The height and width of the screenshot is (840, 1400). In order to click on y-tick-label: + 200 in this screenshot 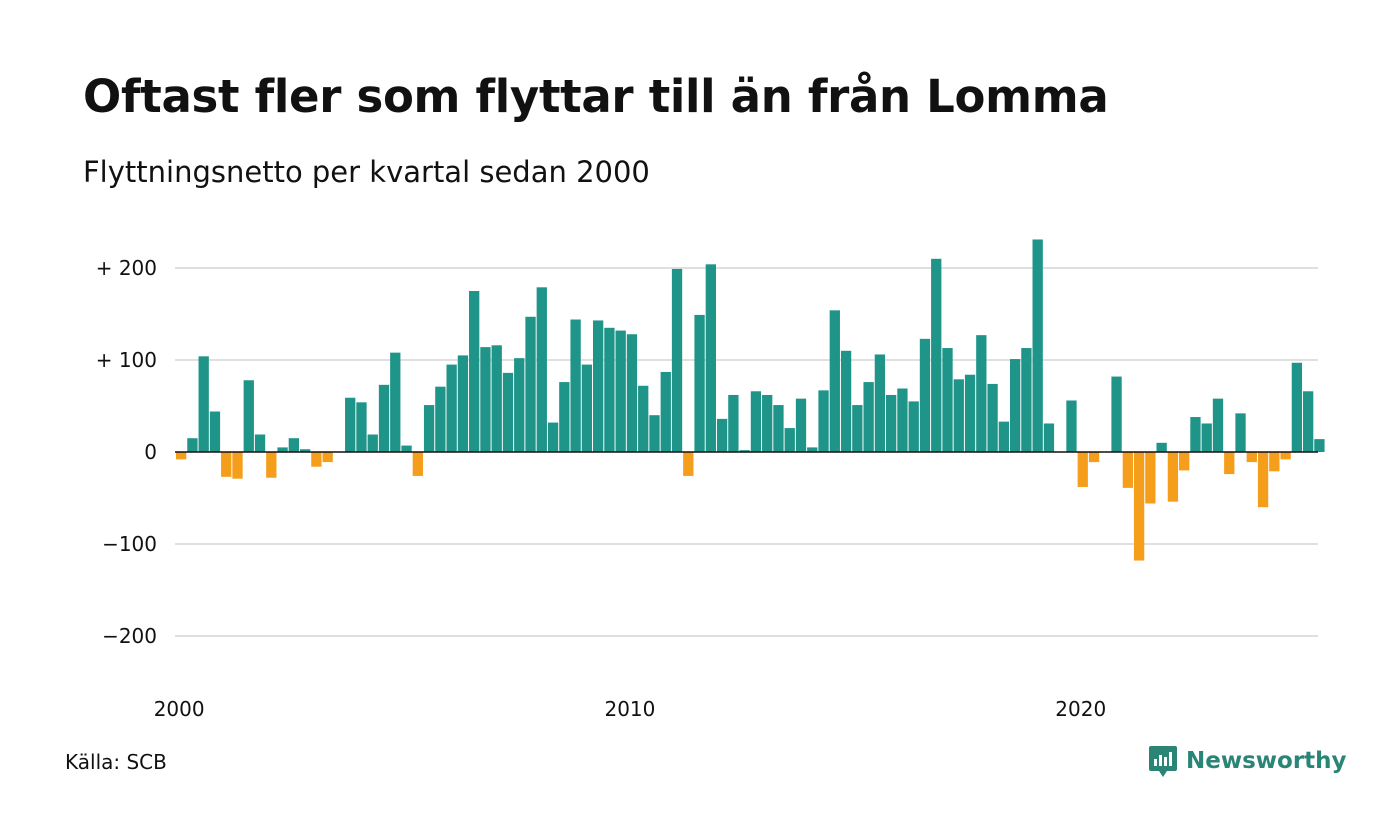, I will do `click(126, 268)`.